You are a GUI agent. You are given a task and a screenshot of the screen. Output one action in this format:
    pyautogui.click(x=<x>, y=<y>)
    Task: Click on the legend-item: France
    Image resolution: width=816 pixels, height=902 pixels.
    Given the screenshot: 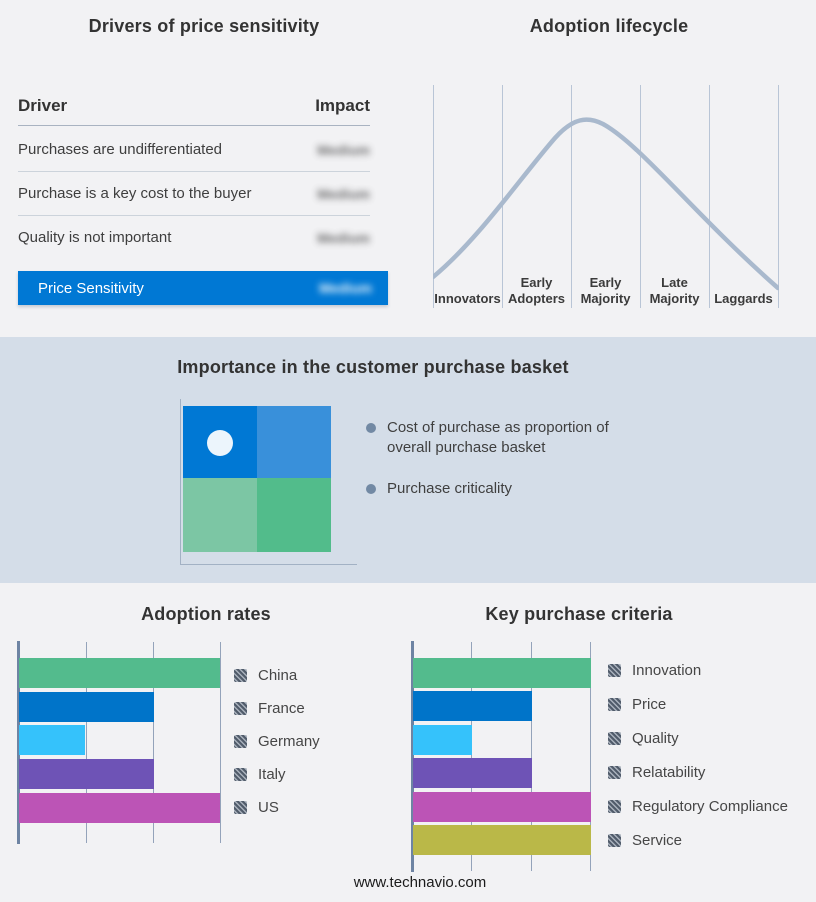 What is the action you would take?
    pyautogui.click(x=277, y=708)
    